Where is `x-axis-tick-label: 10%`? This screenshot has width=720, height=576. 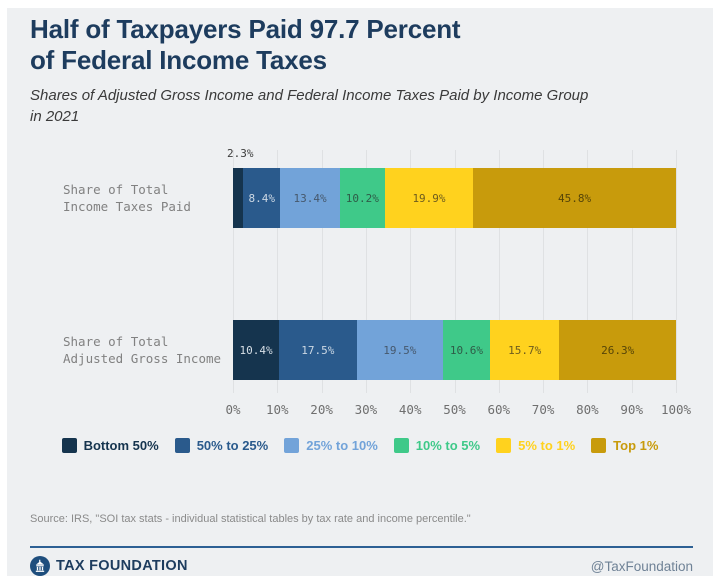
x-axis-tick-label: 10% is located at coordinates (277, 409).